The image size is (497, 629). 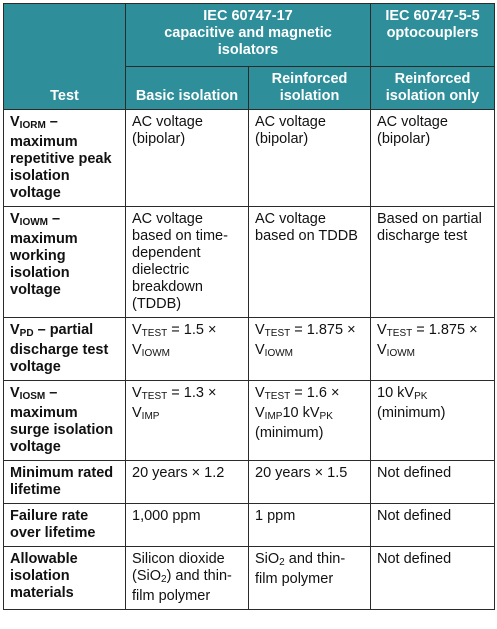 What do you see at coordinates (32, 396) in the screenshot?
I see `test-symbol-subscript: IOSM` at bounding box center [32, 396].